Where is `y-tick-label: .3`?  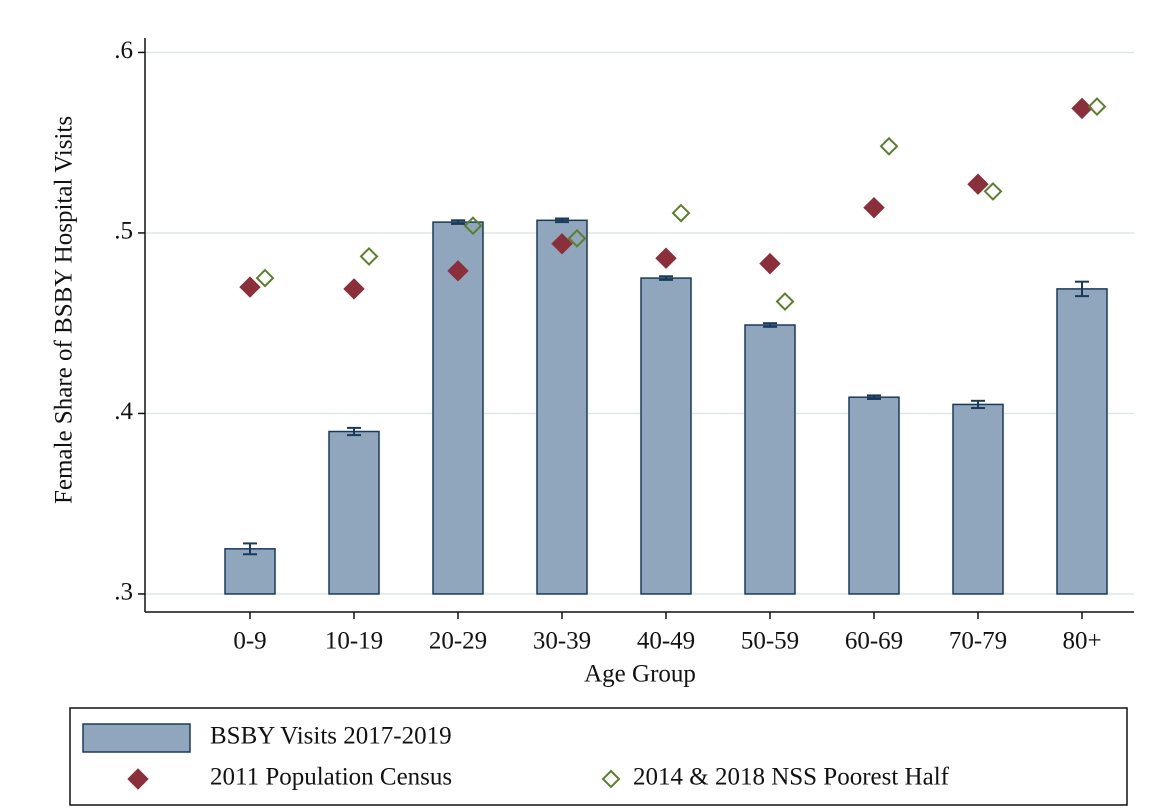
y-tick-label: .3 is located at coordinates (123, 592).